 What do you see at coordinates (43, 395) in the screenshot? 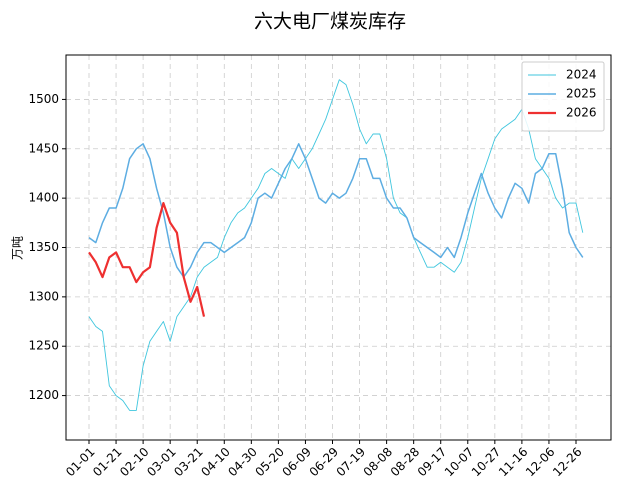
I see `y-tick-label: 1200` at bounding box center [43, 395].